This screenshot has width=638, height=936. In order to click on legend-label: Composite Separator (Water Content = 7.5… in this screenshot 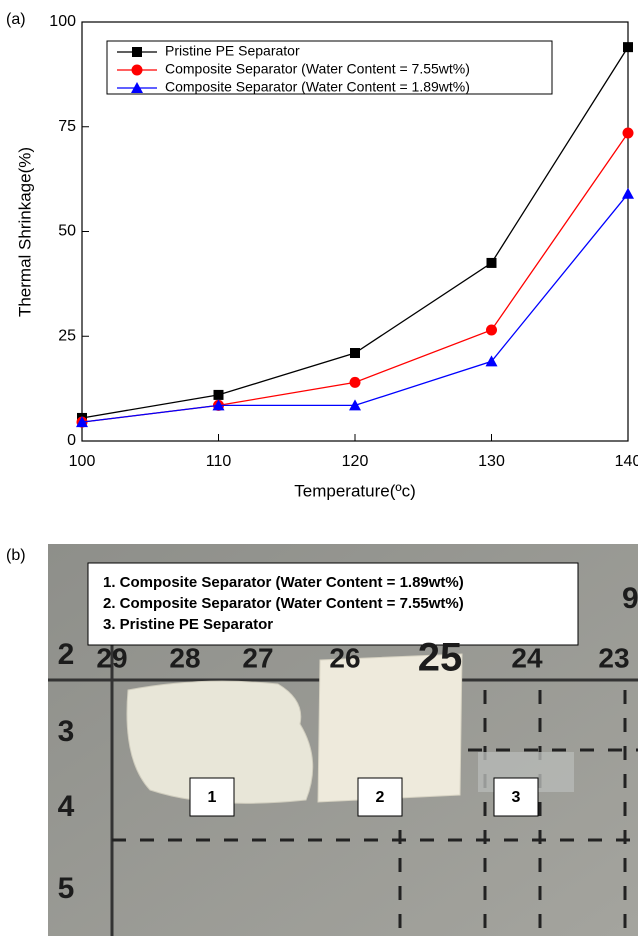, I will do `click(317, 69)`.